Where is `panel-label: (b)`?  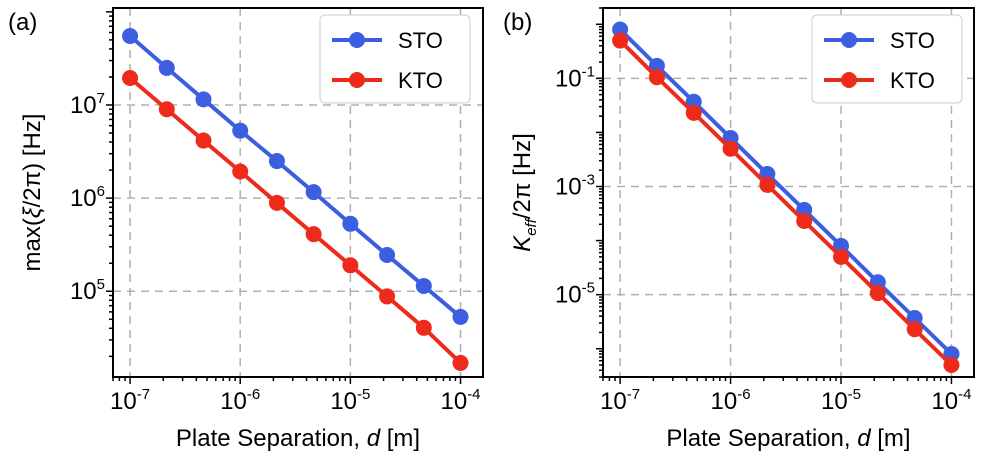 panel-label: (b) is located at coordinates (517, 22).